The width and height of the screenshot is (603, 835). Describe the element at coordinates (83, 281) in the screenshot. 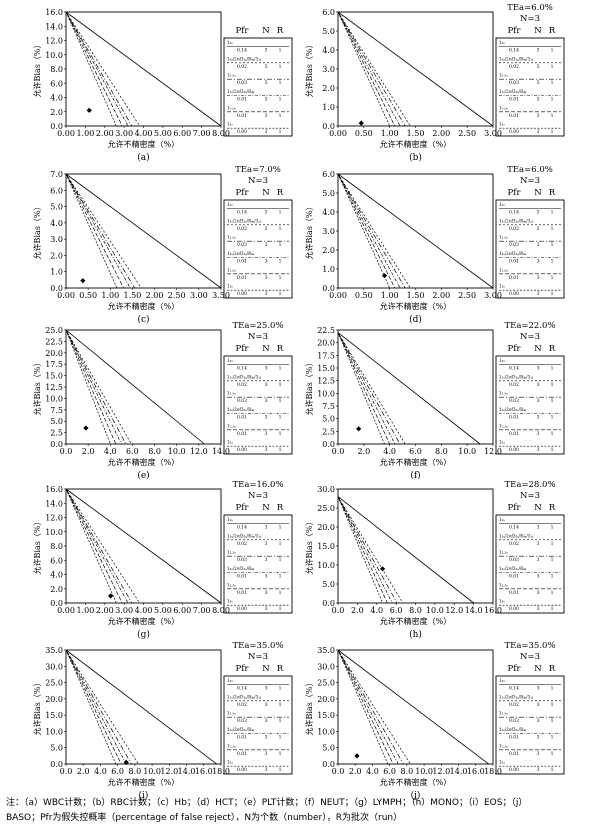

I see `operating-point` at that location.